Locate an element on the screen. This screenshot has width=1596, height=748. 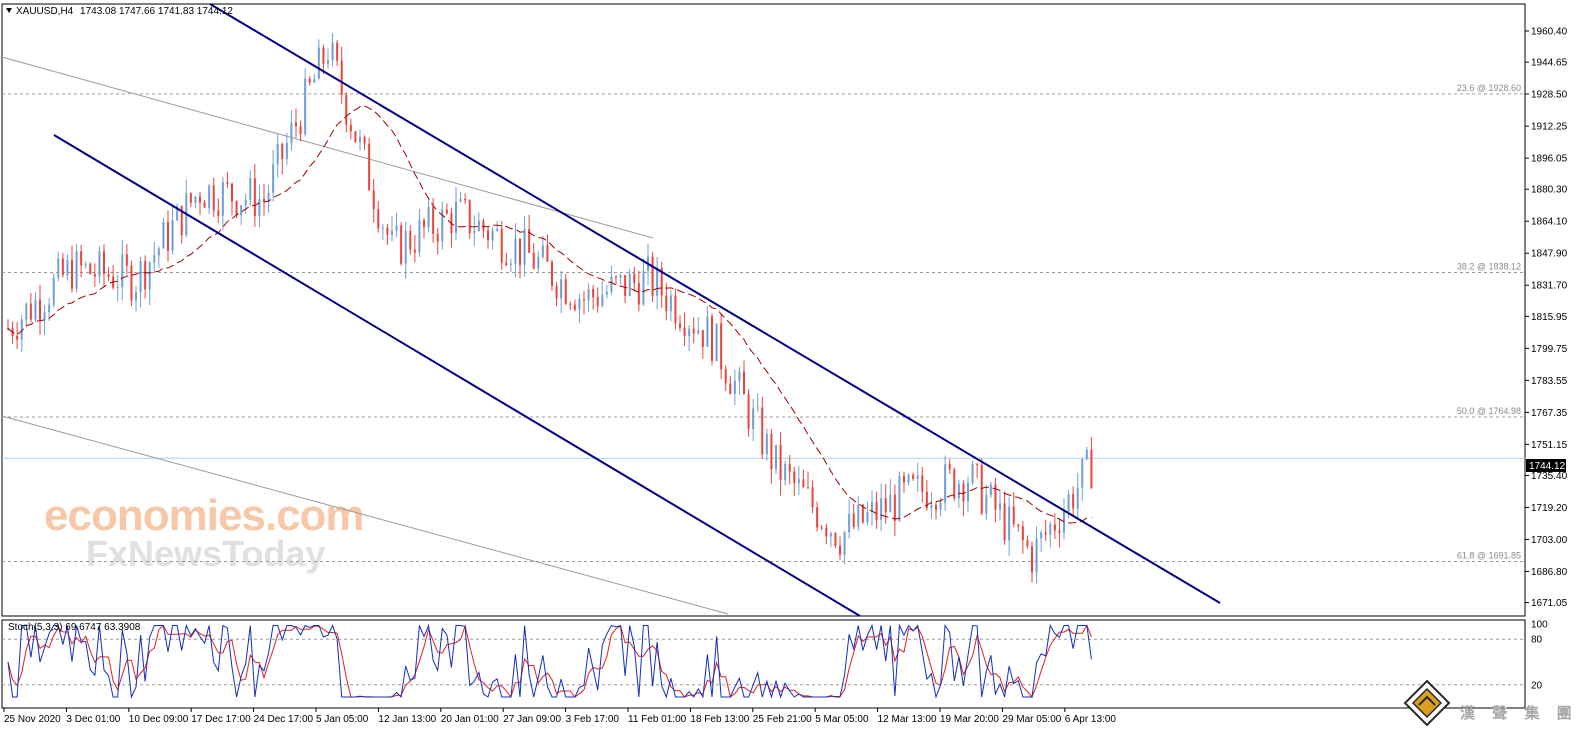
time-tick-label: 25 Nov 2020 is located at coordinates (32, 719).